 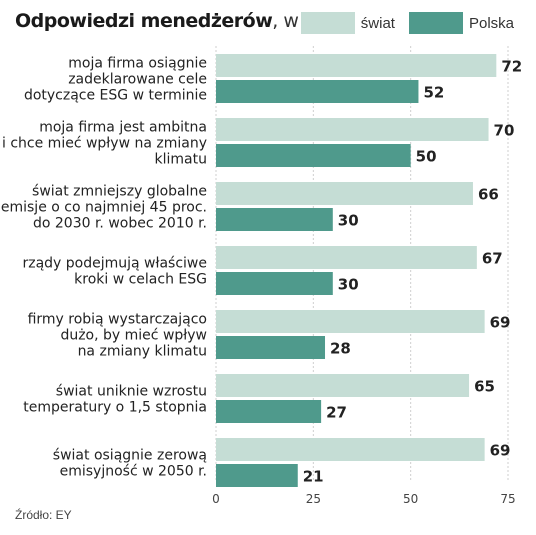 What do you see at coordinates (137, 64) in the screenshot?
I see `category-label: moja firma osiągnie` at bounding box center [137, 64].